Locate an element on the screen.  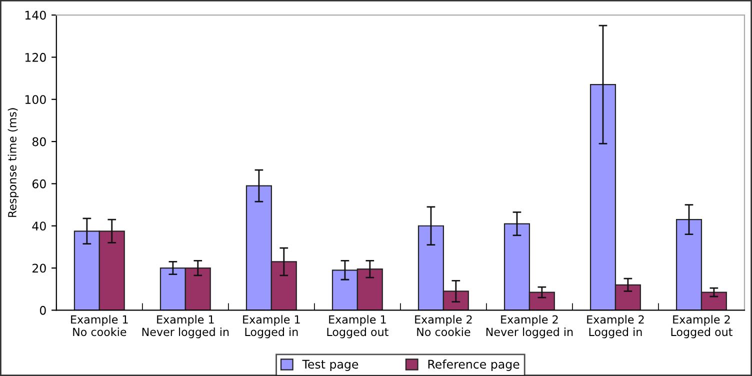
x-tick-label: Example 1 No cookie is located at coordinates (99, 325).